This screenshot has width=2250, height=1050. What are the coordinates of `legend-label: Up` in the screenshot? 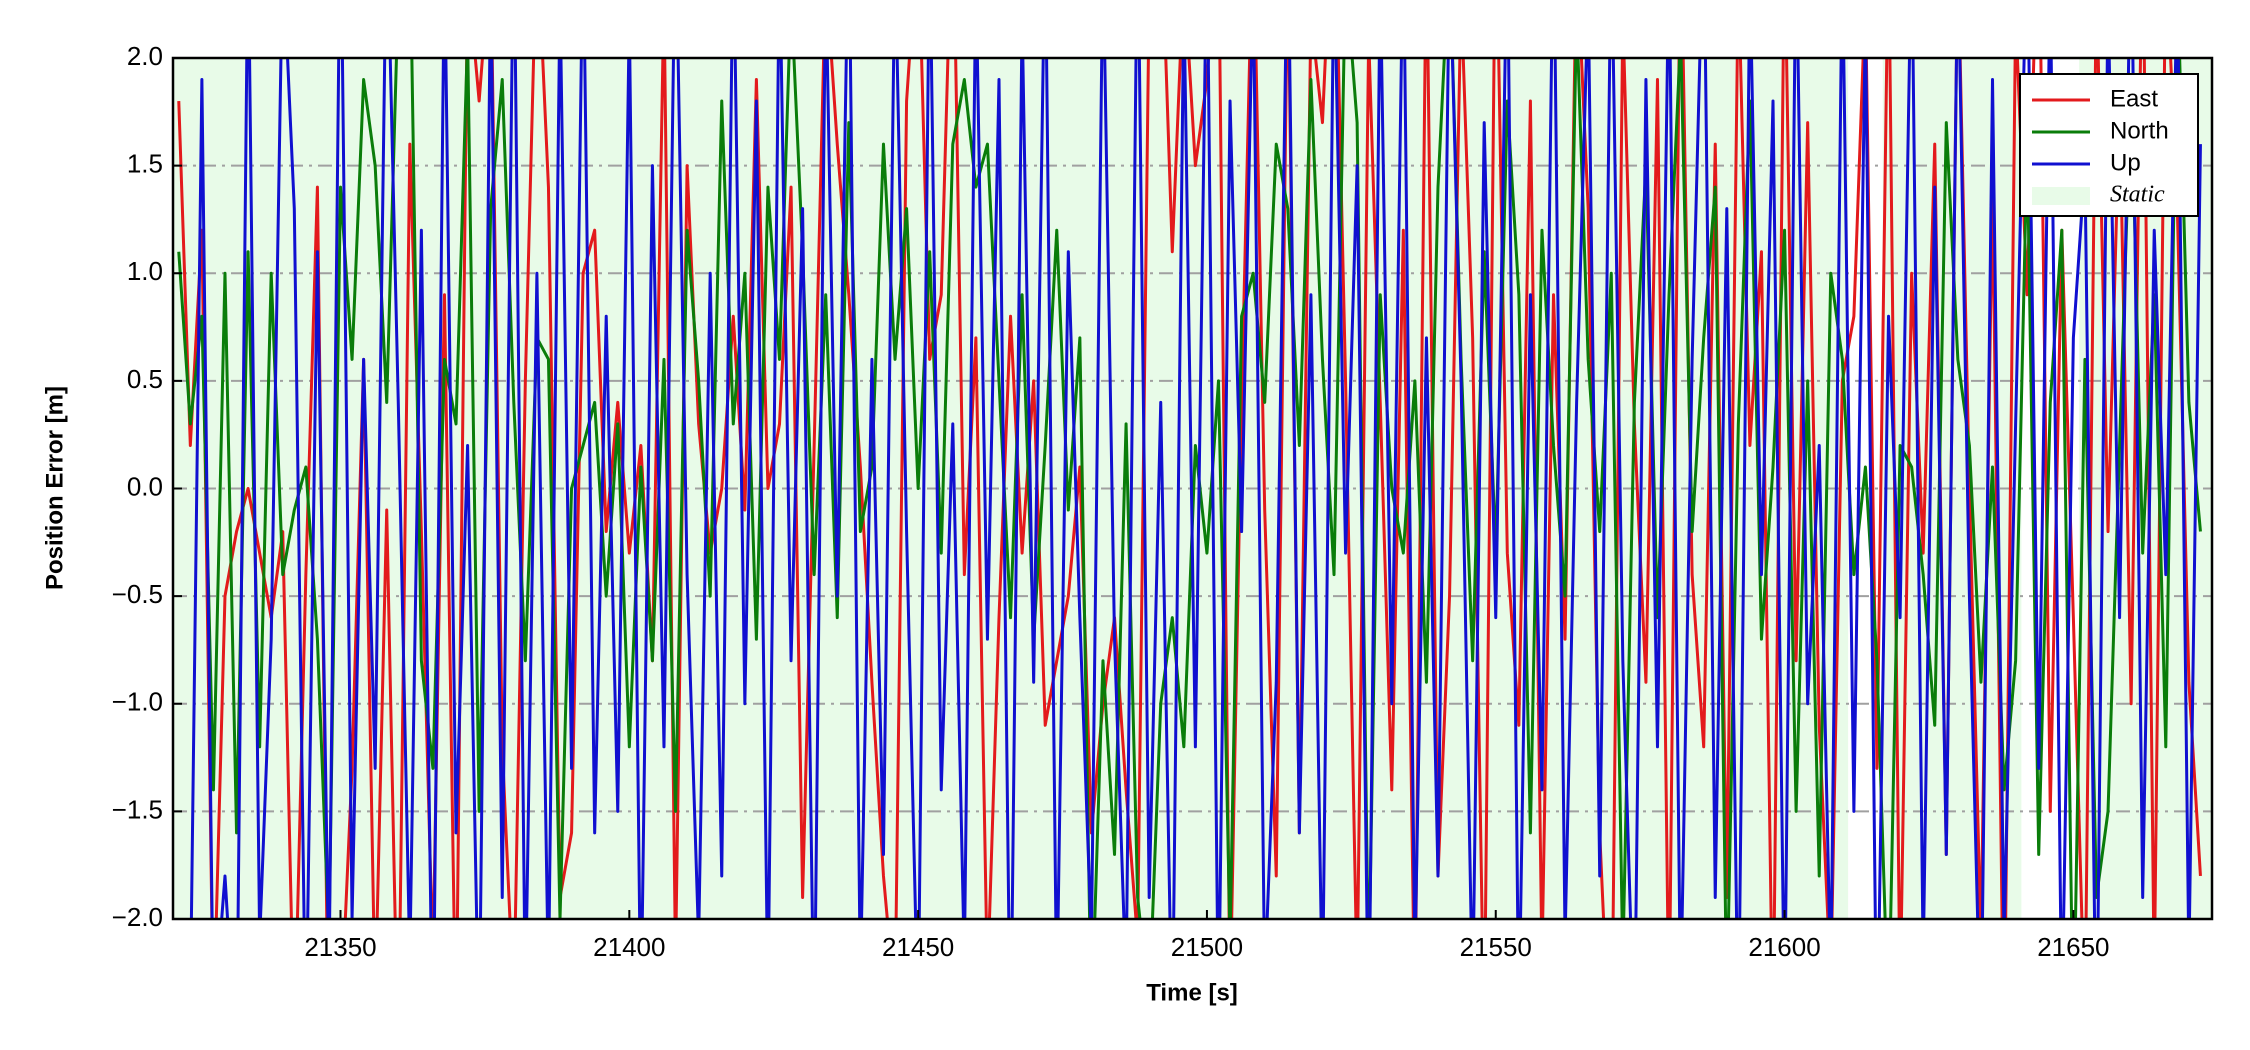 It's located at (2125, 162).